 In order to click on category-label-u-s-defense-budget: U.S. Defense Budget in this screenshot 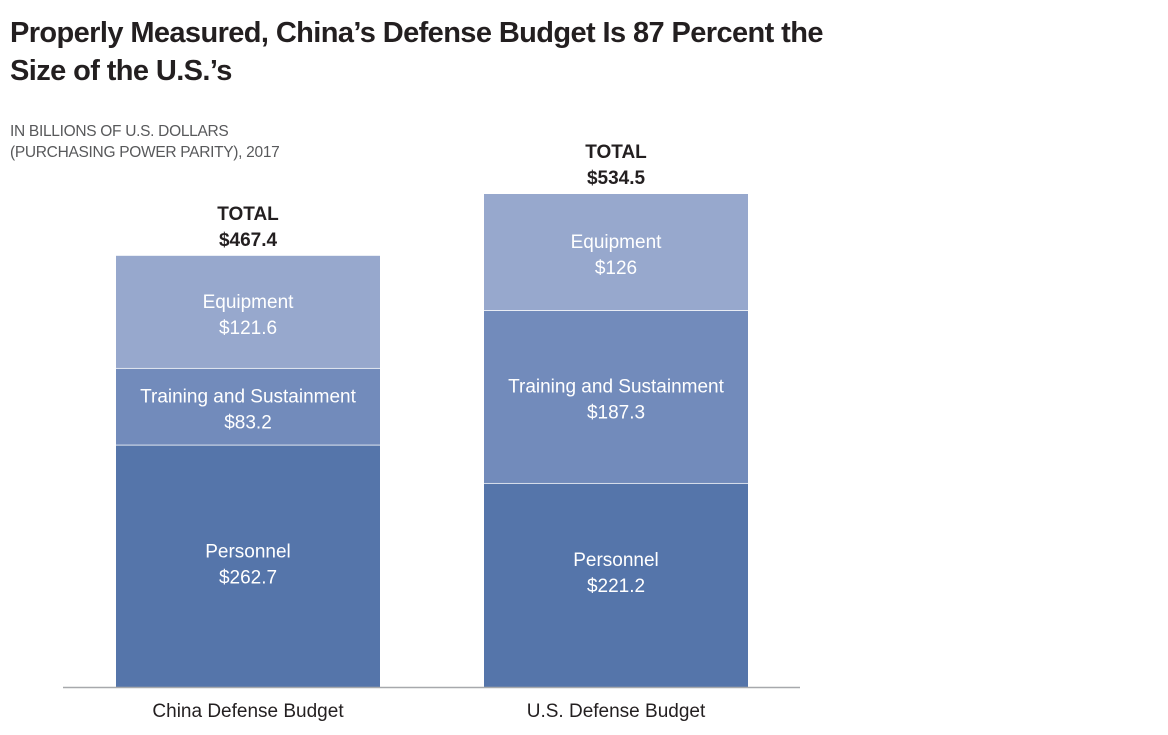, I will do `click(616, 711)`.